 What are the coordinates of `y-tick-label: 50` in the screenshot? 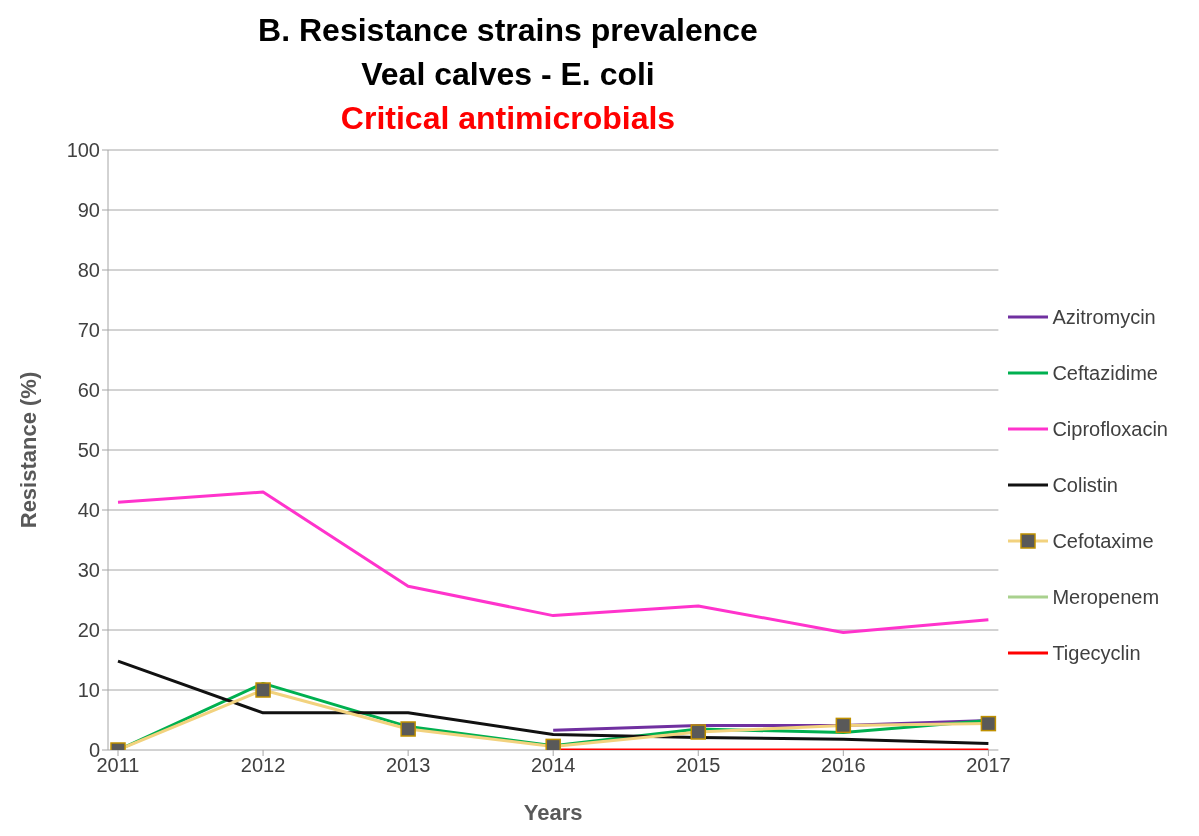 It's located at (88, 450).